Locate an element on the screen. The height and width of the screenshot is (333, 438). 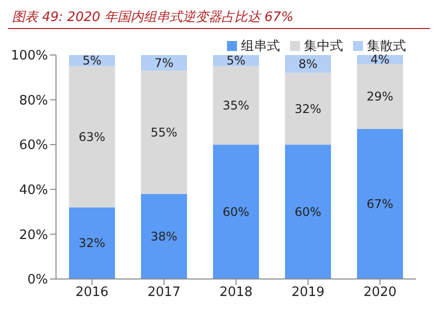
data-label: 29% is located at coordinates (380, 96).